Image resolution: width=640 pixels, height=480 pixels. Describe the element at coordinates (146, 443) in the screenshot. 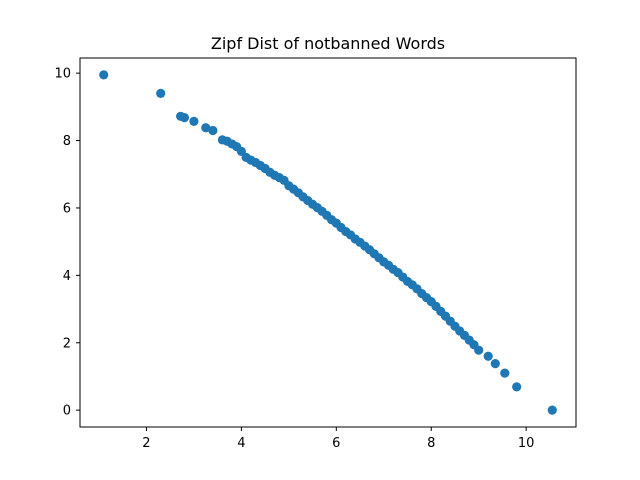

I see `x-tick-label: 2` at that location.